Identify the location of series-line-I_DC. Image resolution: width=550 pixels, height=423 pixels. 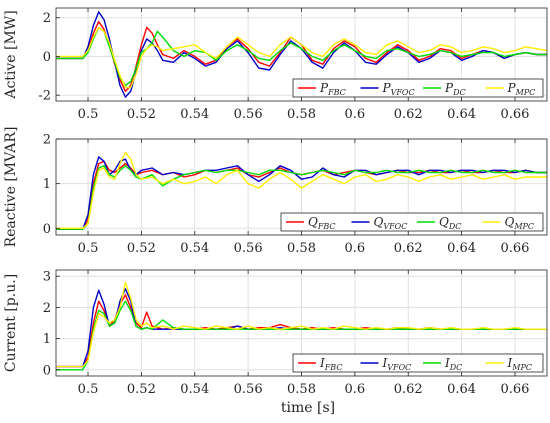
(301, 335).